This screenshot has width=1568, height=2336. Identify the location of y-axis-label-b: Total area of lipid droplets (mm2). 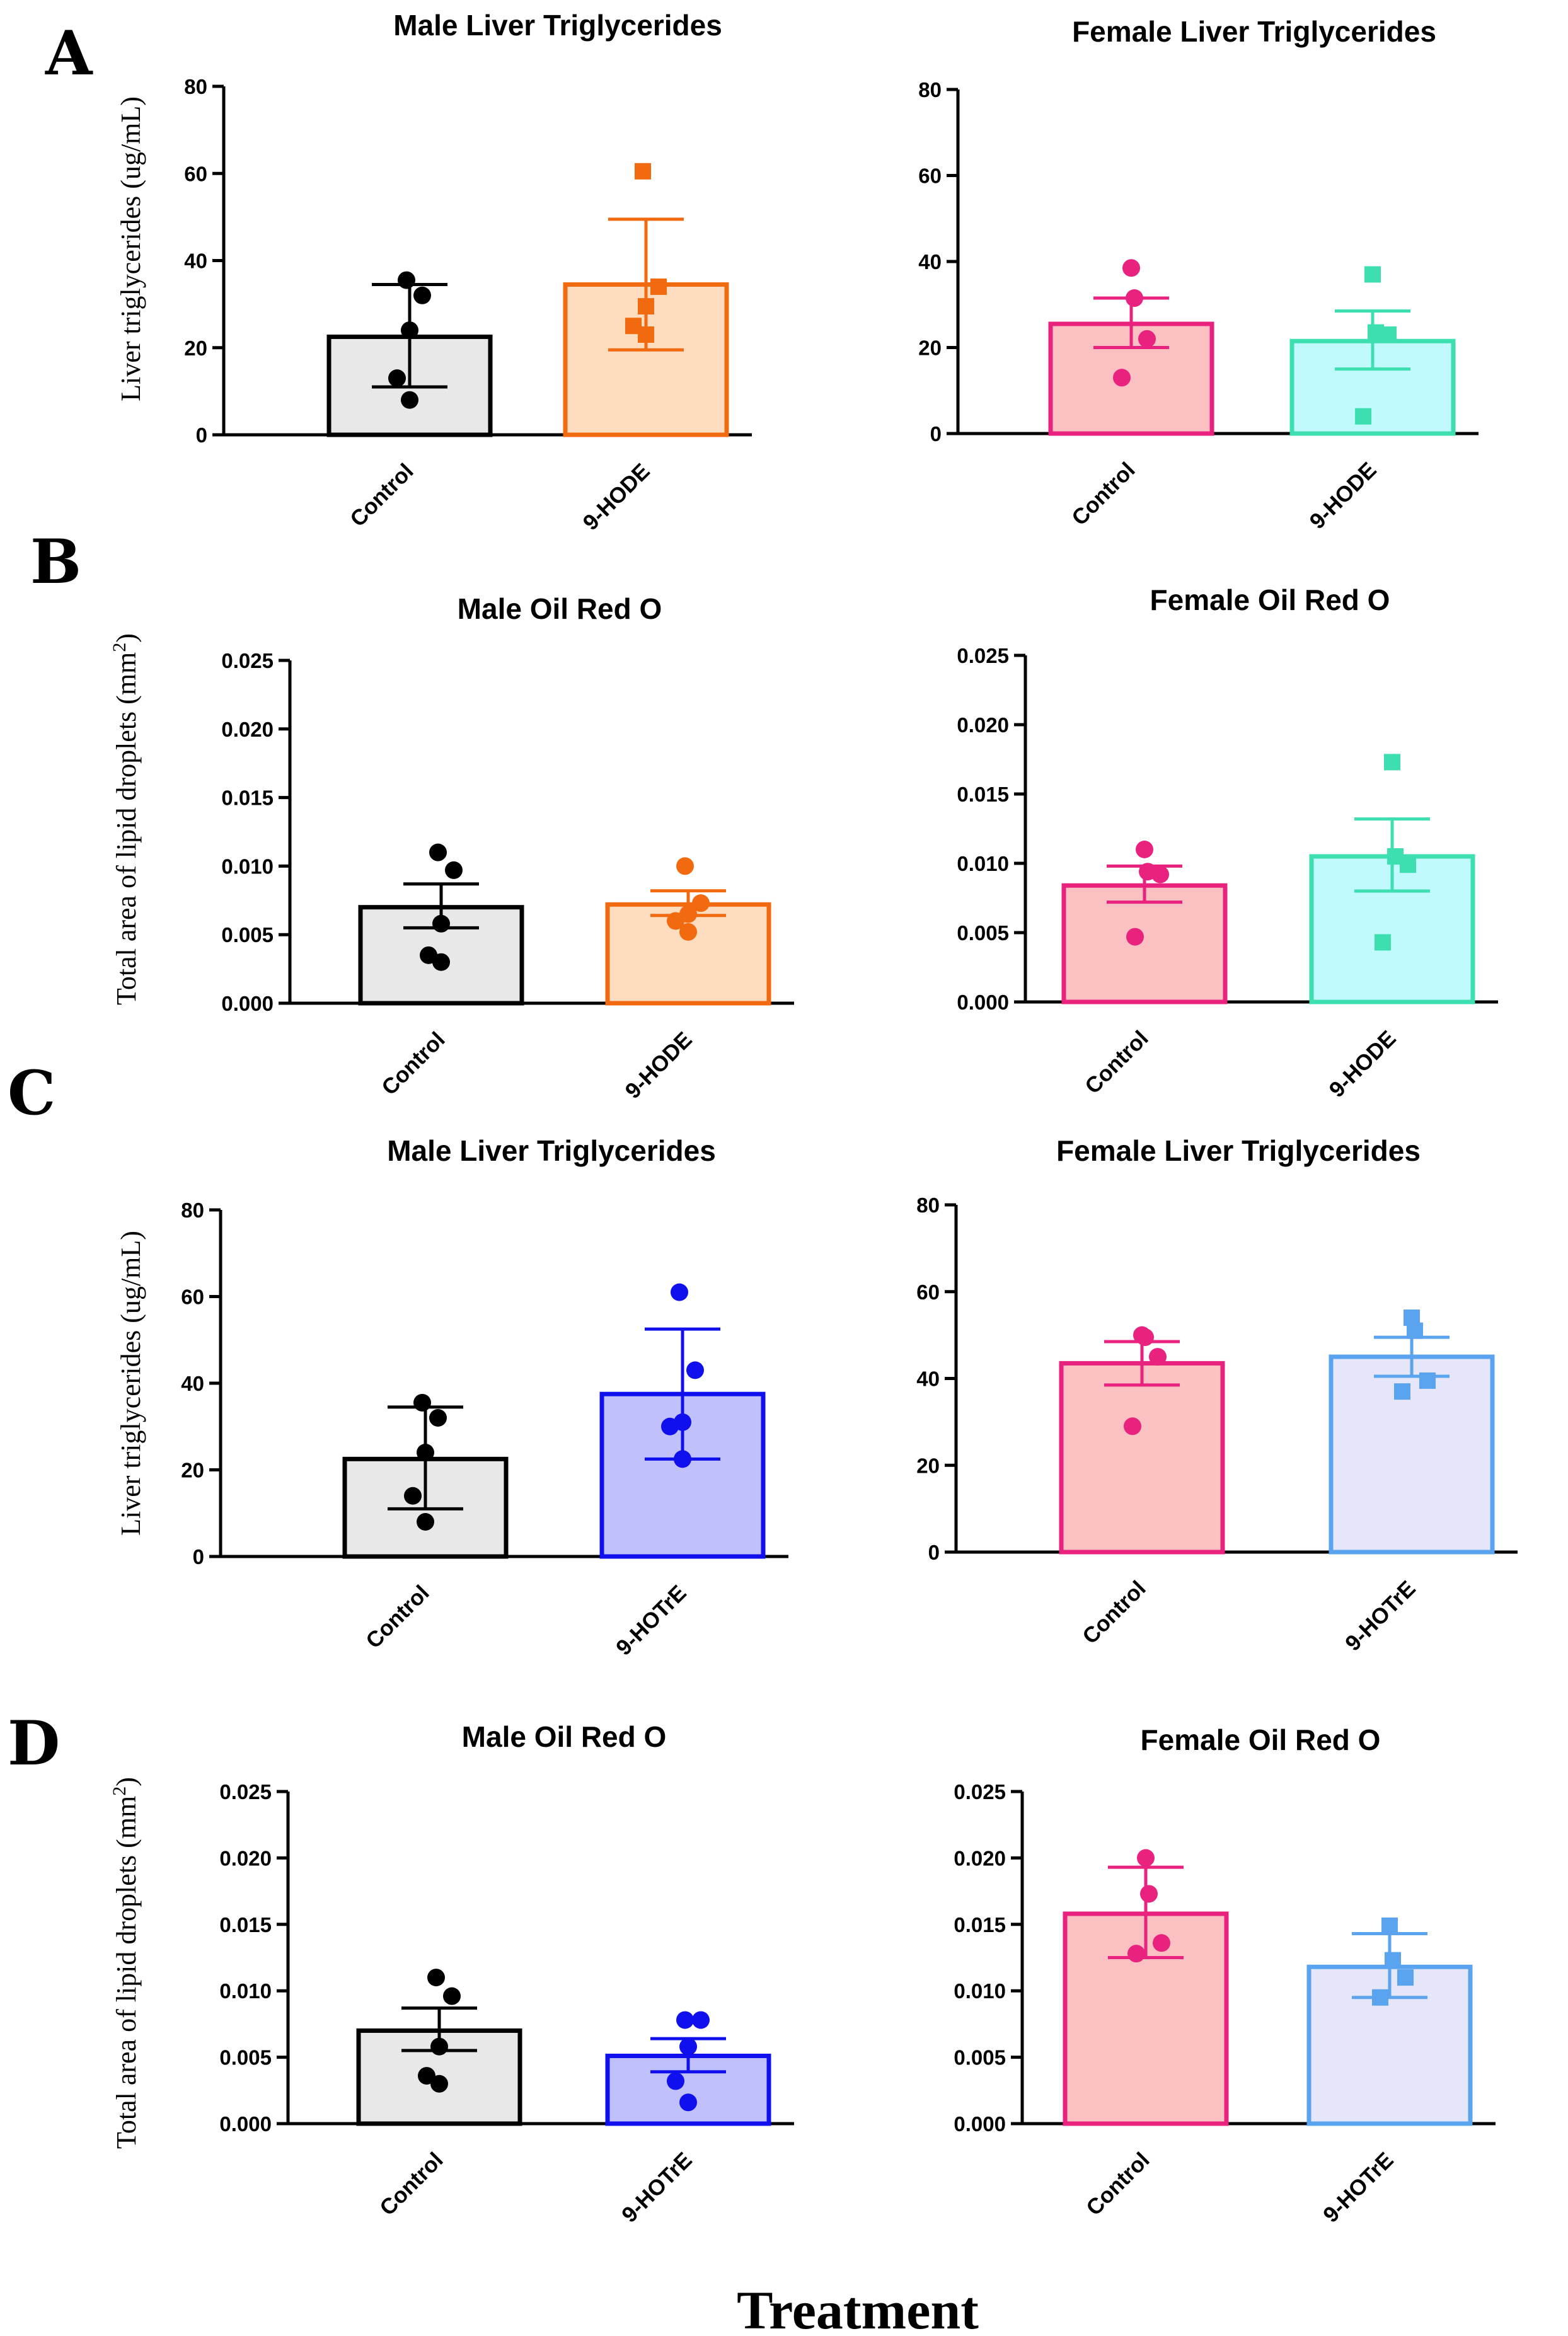
(125, 819).